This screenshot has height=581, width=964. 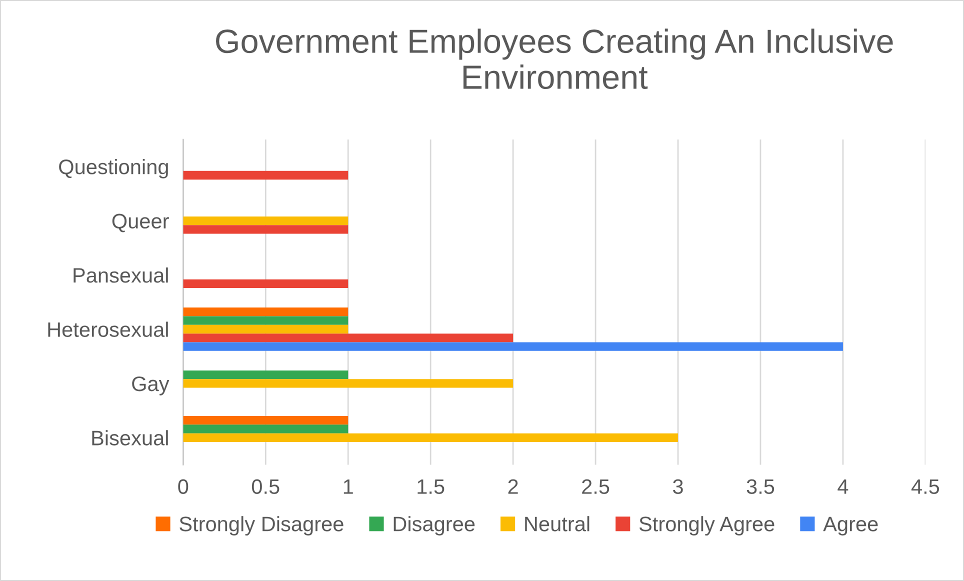 What do you see at coordinates (925, 486) in the screenshot?
I see `x-tick-label: 4.5` at bounding box center [925, 486].